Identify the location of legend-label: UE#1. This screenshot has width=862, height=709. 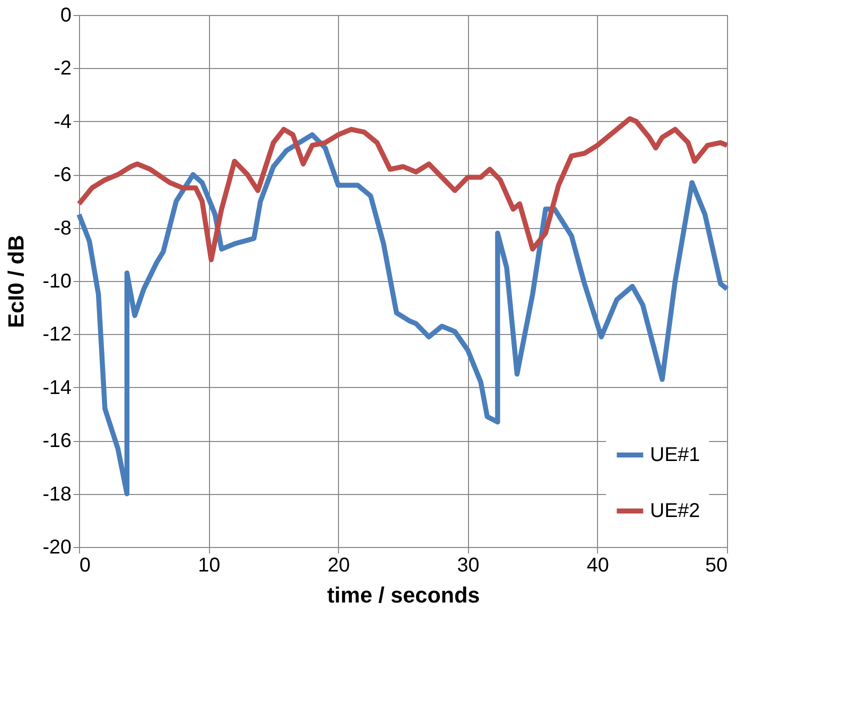
(675, 455).